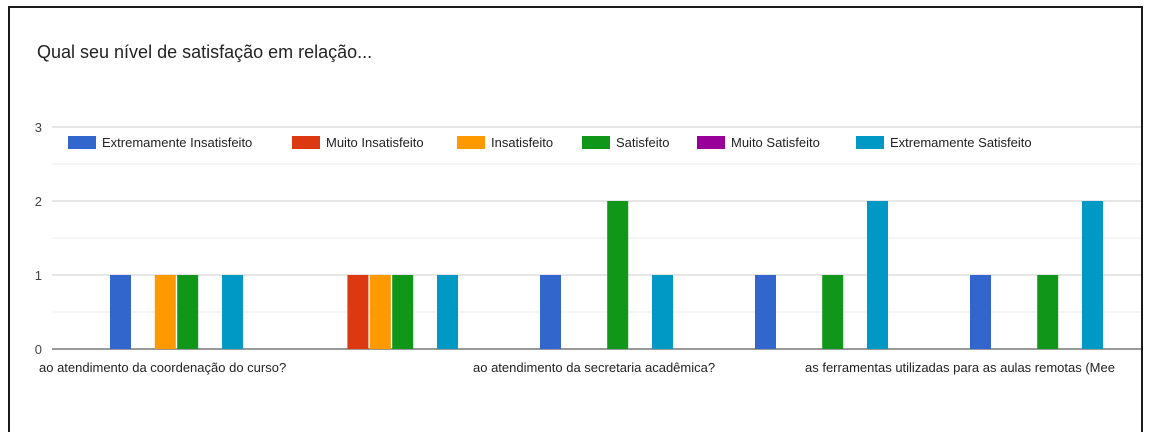 The image size is (1149, 432). What do you see at coordinates (961, 142) in the screenshot?
I see `legend-entry: Extremamente Satisfeito` at bounding box center [961, 142].